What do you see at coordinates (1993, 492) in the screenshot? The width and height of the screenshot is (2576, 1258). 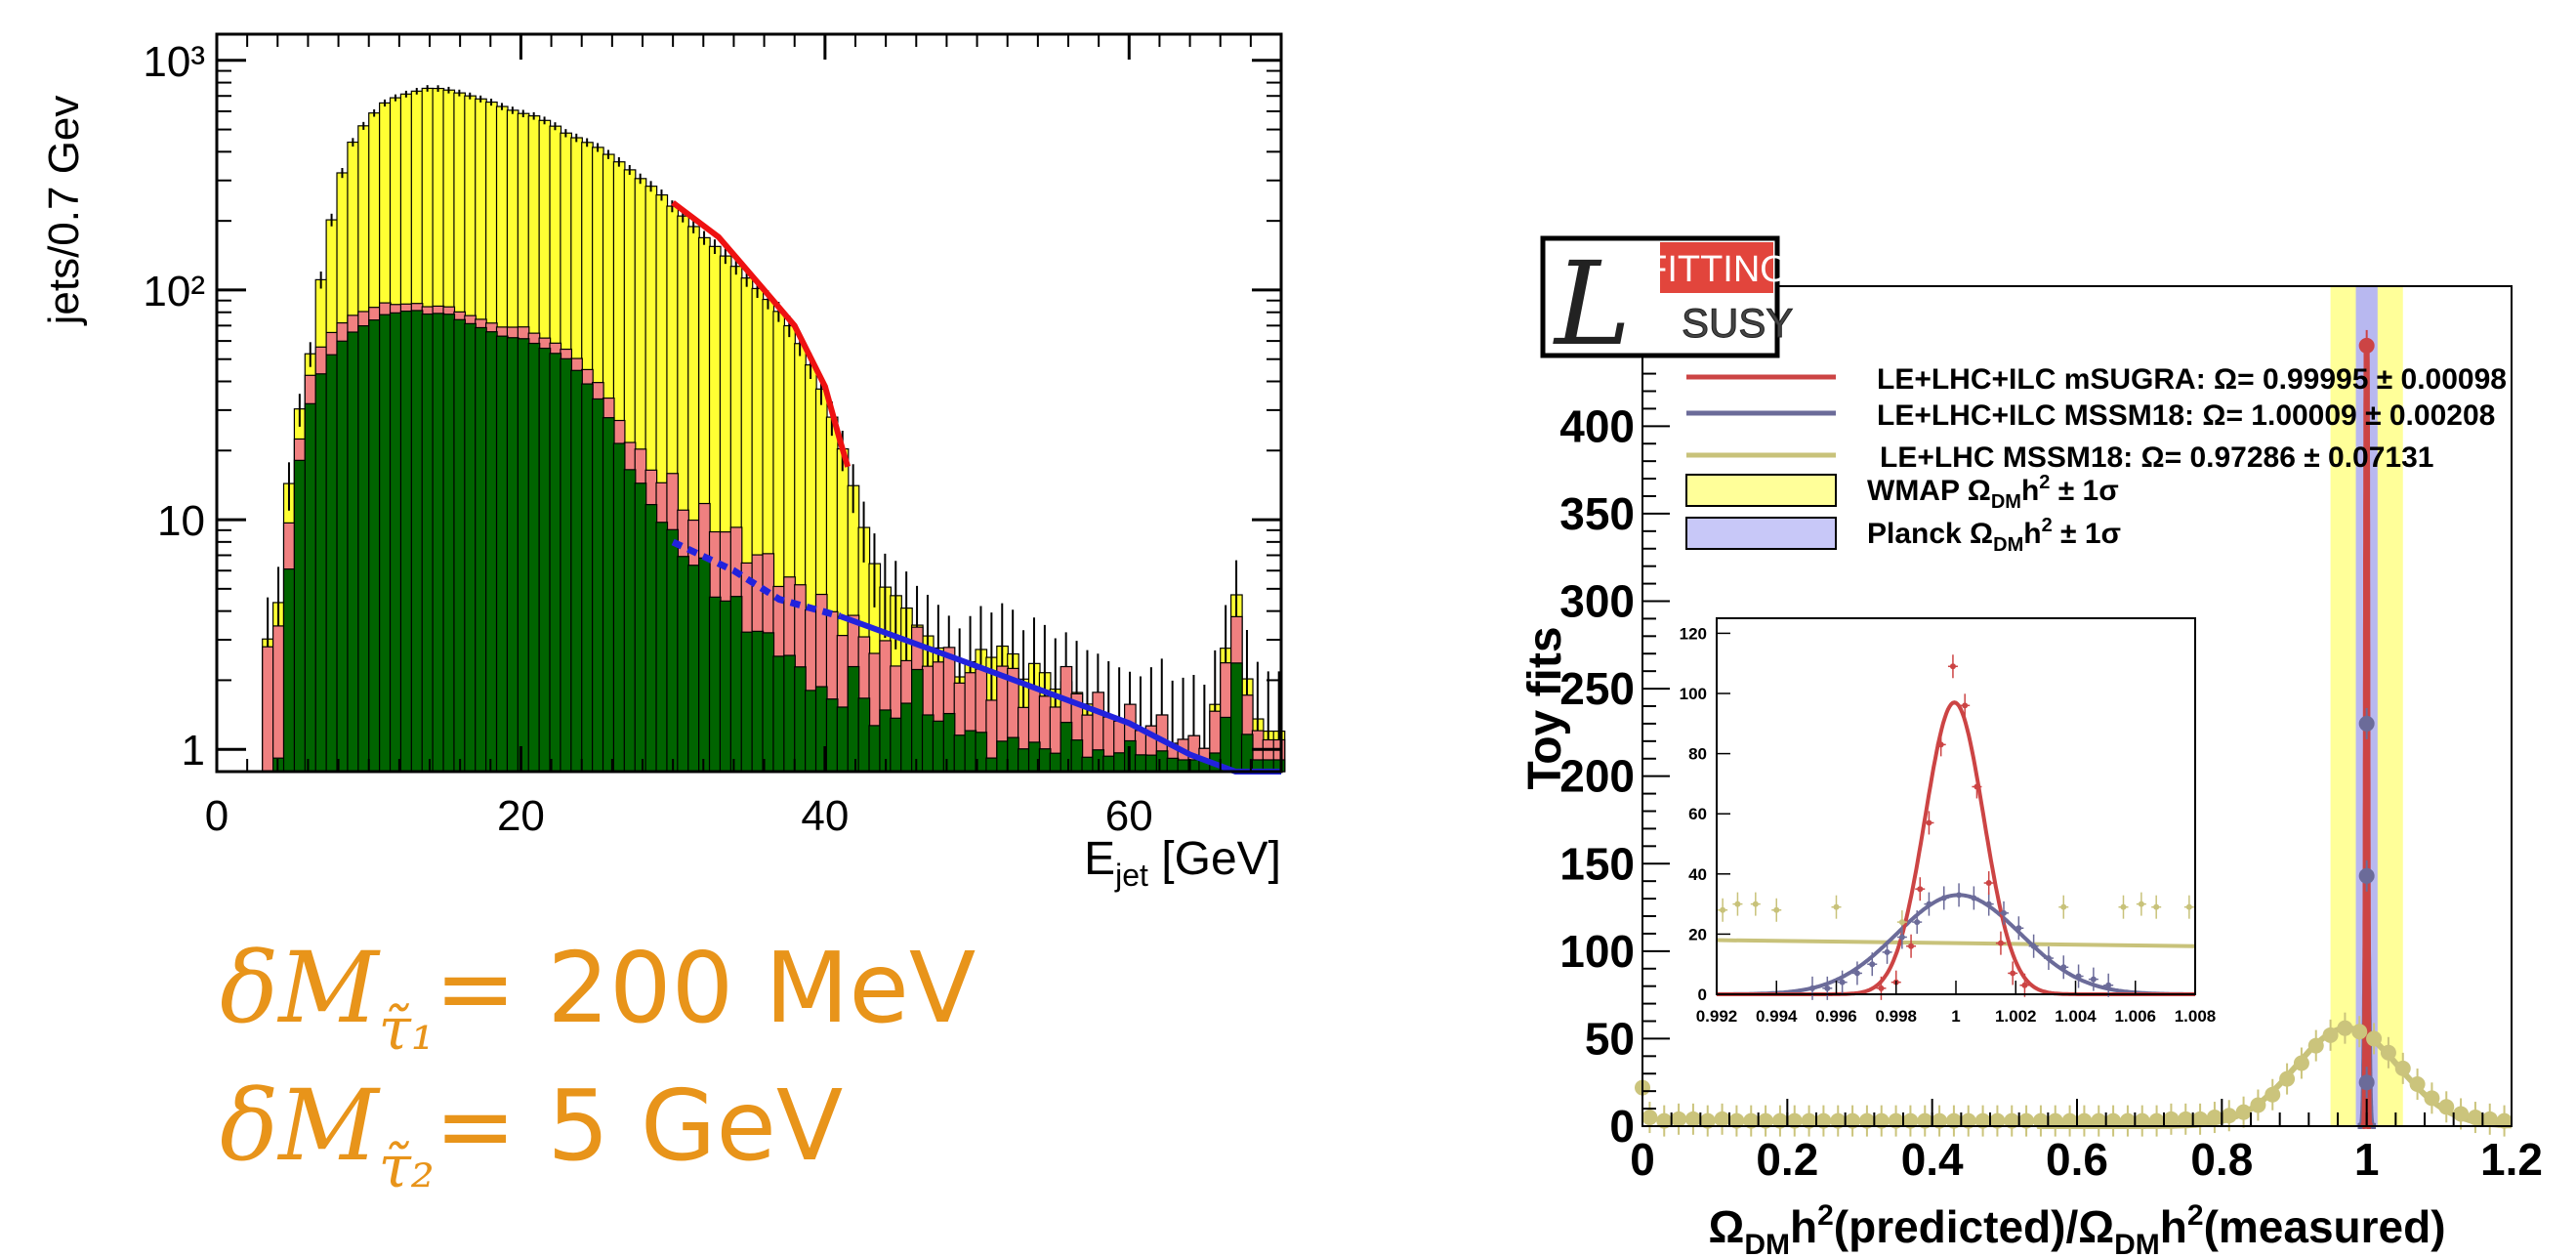 I see `legend-label-3: WMAP ΩDMh2 ± 1σ` at bounding box center [1993, 492].